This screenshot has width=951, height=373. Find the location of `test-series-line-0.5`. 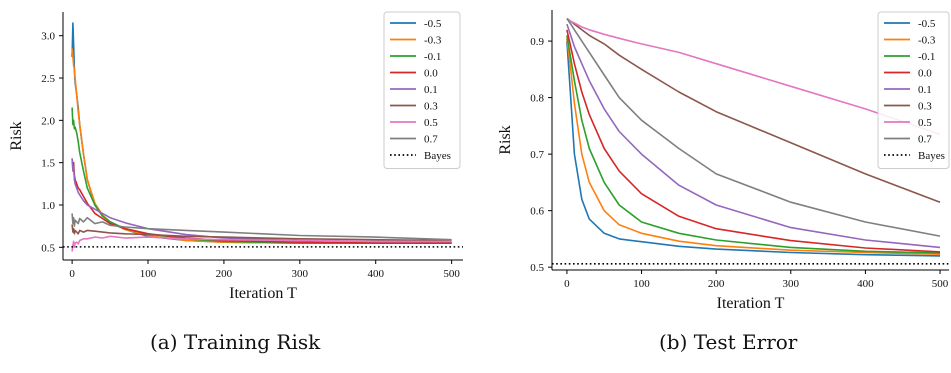

test-series-line-0.5 is located at coordinates (753, 76).